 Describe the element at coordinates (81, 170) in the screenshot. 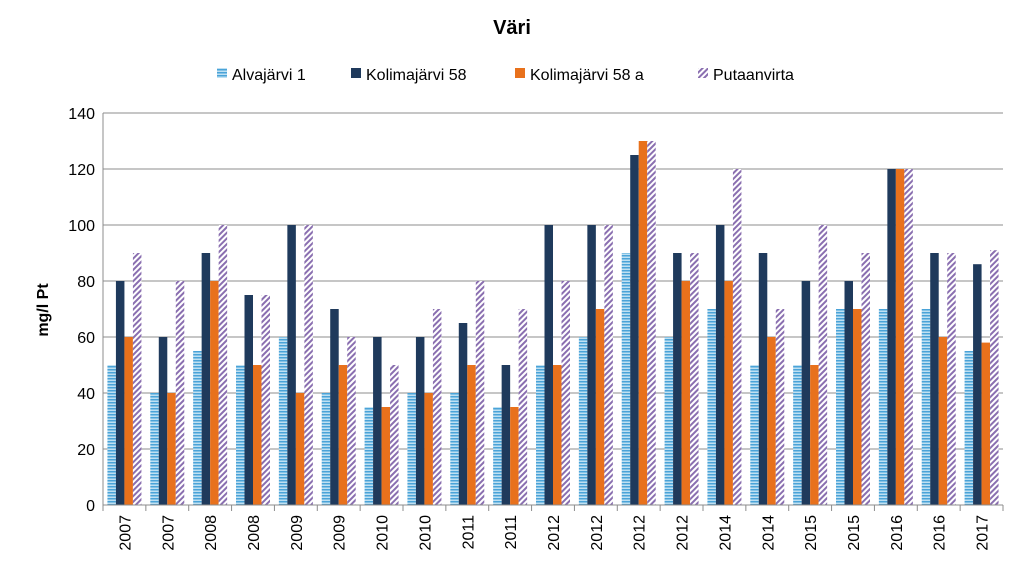

I see `y-tick-label: 120` at that location.